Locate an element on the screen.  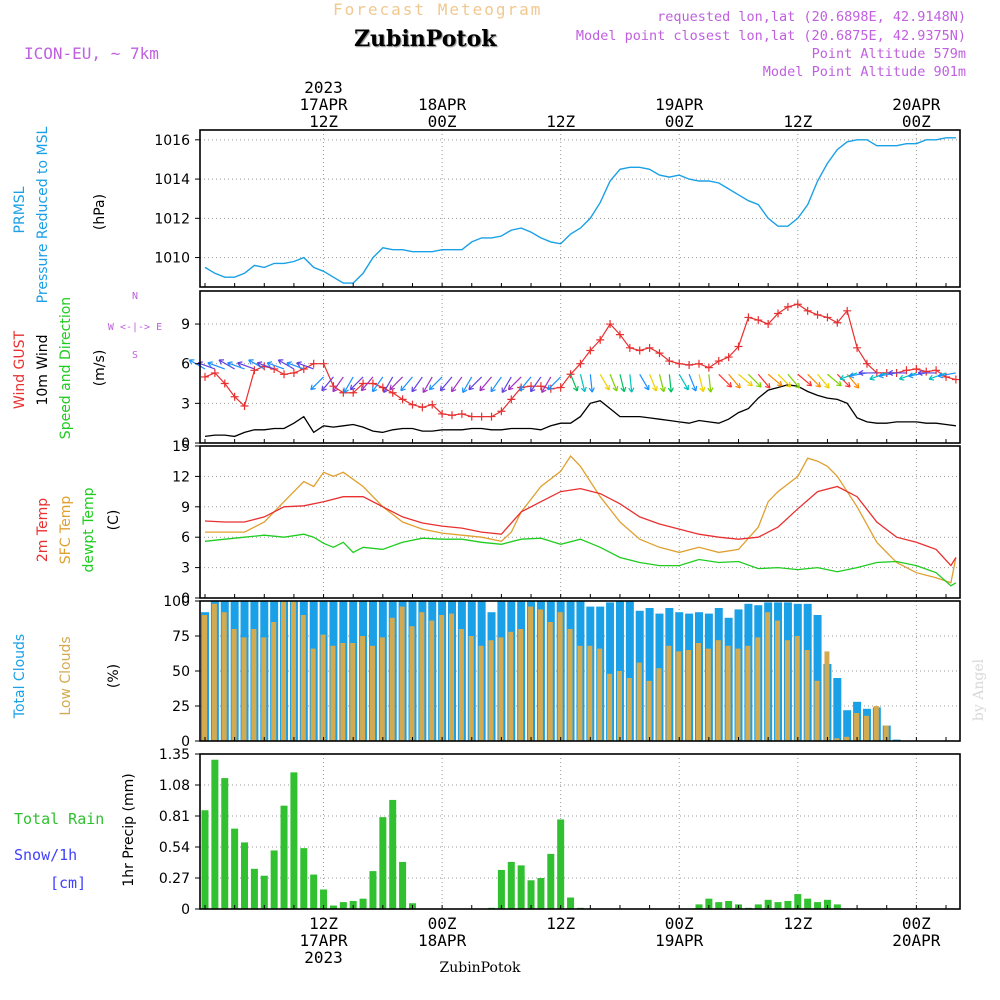
dewpt-line is located at coordinates (580, 560).